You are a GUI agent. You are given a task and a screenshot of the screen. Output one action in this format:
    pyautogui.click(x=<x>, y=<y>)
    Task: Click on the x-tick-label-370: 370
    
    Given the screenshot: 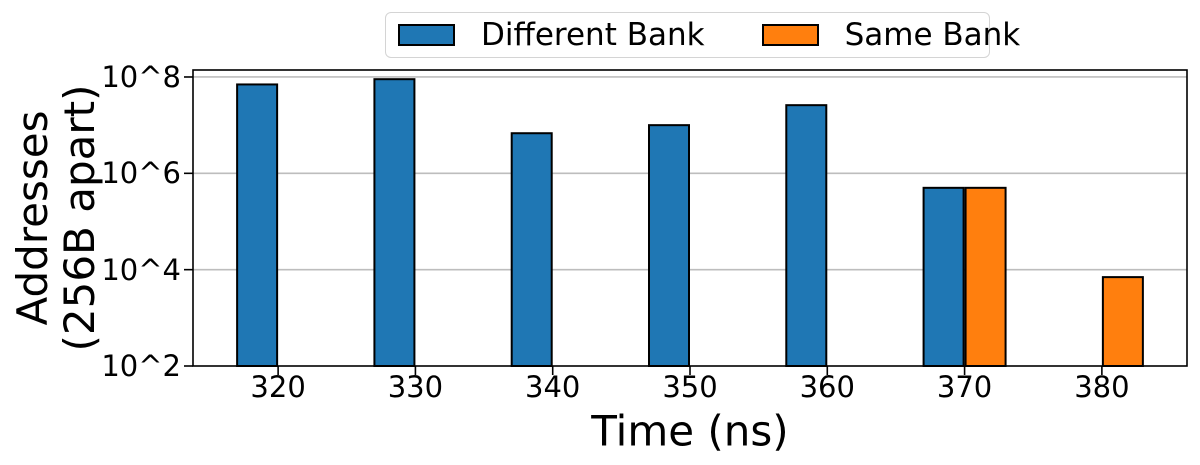 What is the action you would take?
    pyautogui.click(x=964, y=387)
    